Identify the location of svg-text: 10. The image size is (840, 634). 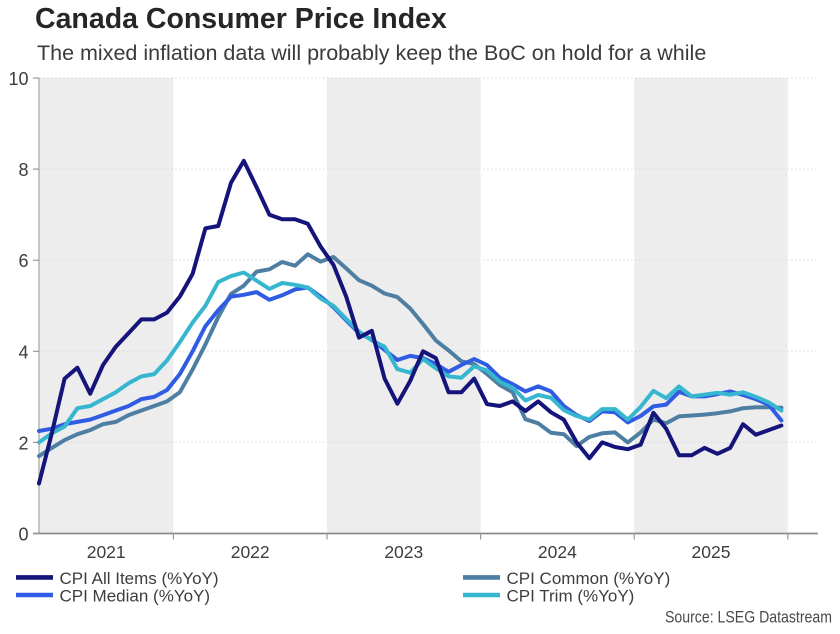
(18, 79).